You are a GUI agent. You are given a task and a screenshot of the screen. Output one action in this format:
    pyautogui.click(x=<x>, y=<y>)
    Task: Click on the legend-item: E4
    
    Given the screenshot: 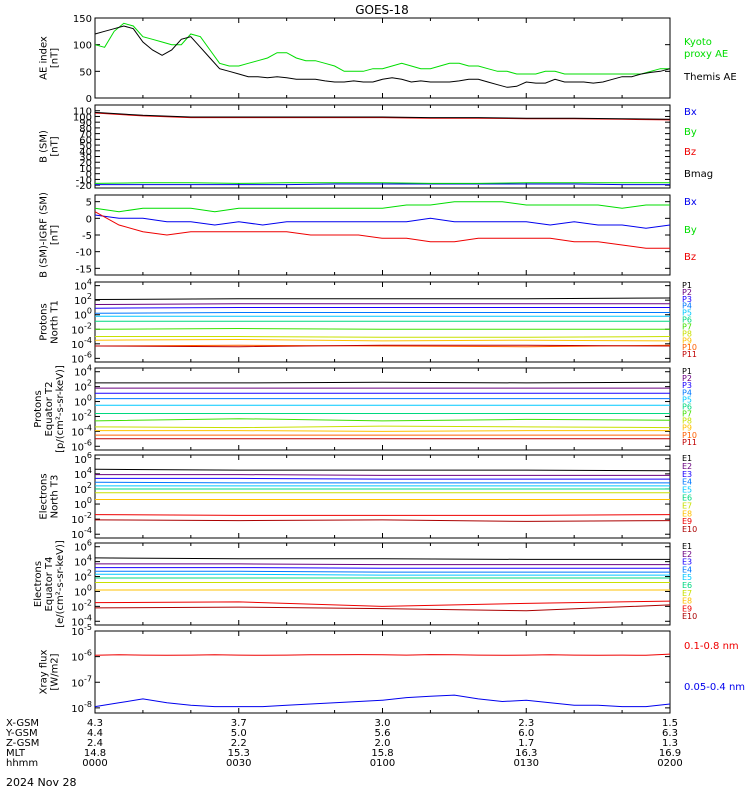 What is the action you would take?
    pyautogui.click(x=687, y=482)
    